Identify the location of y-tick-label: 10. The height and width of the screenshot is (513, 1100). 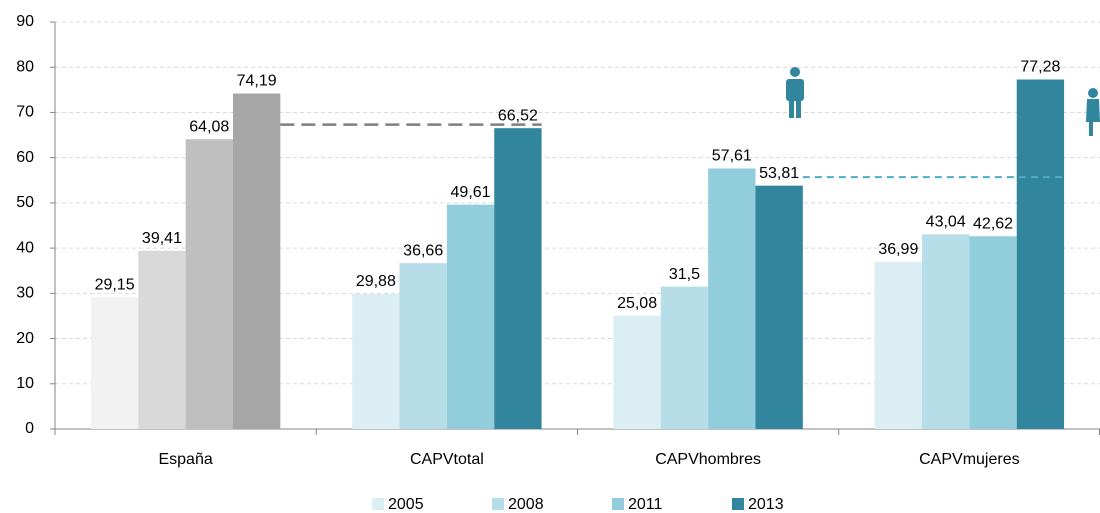
(25, 383).